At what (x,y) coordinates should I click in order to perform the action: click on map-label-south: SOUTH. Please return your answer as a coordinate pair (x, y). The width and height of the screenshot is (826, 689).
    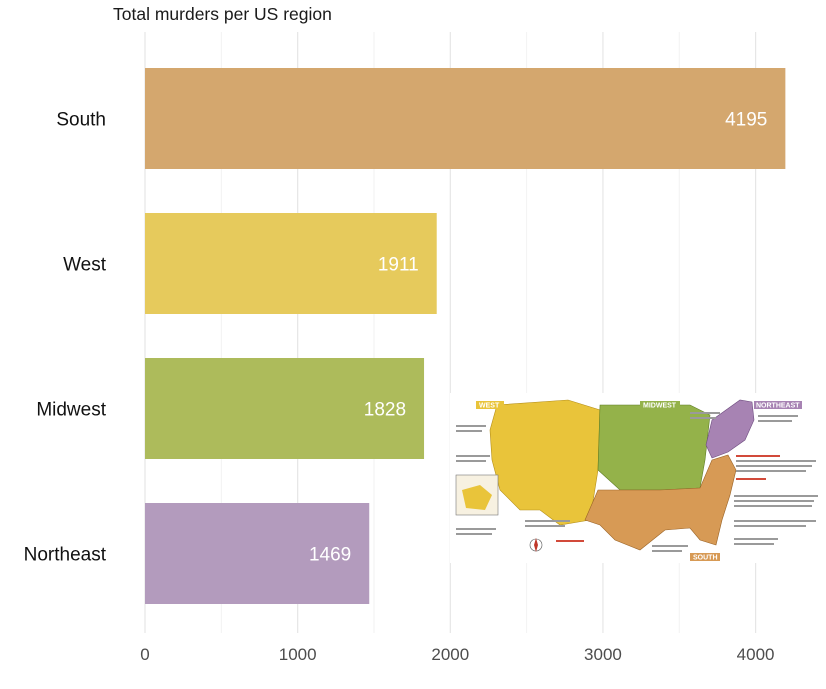
    Looking at the image, I should click on (705, 558).